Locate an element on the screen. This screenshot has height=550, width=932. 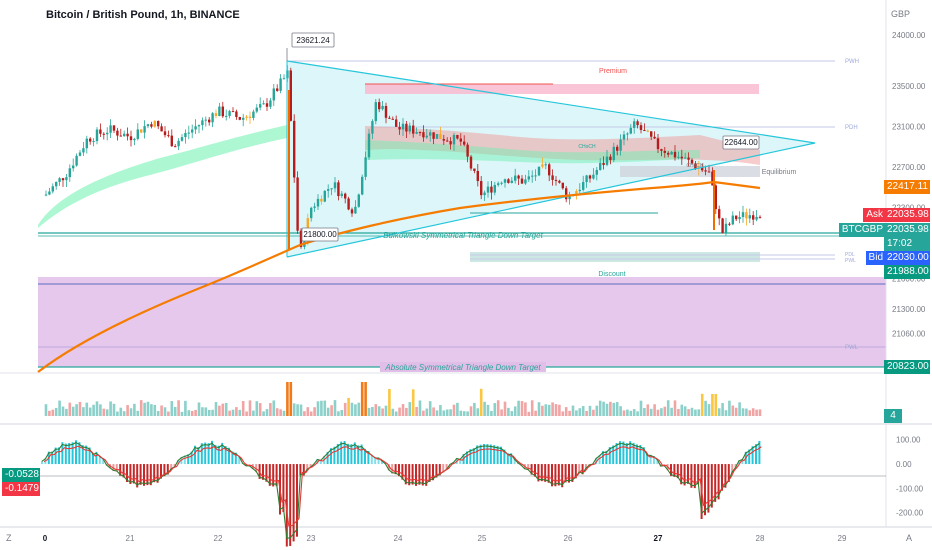
timezone-toggle: Z is located at coordinates (9, 538).